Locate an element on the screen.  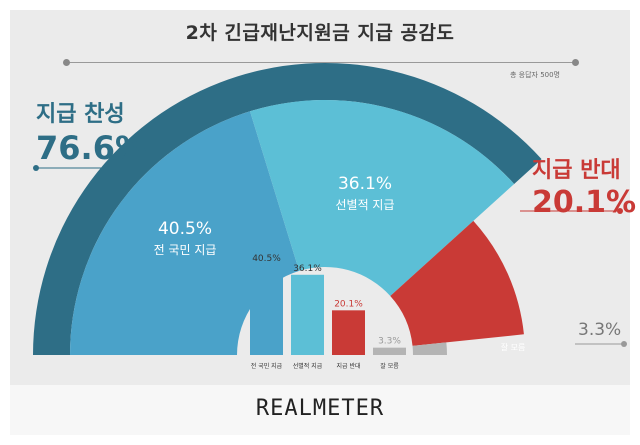
brand-logo: REALMETER is located at coordinates (320, 408).